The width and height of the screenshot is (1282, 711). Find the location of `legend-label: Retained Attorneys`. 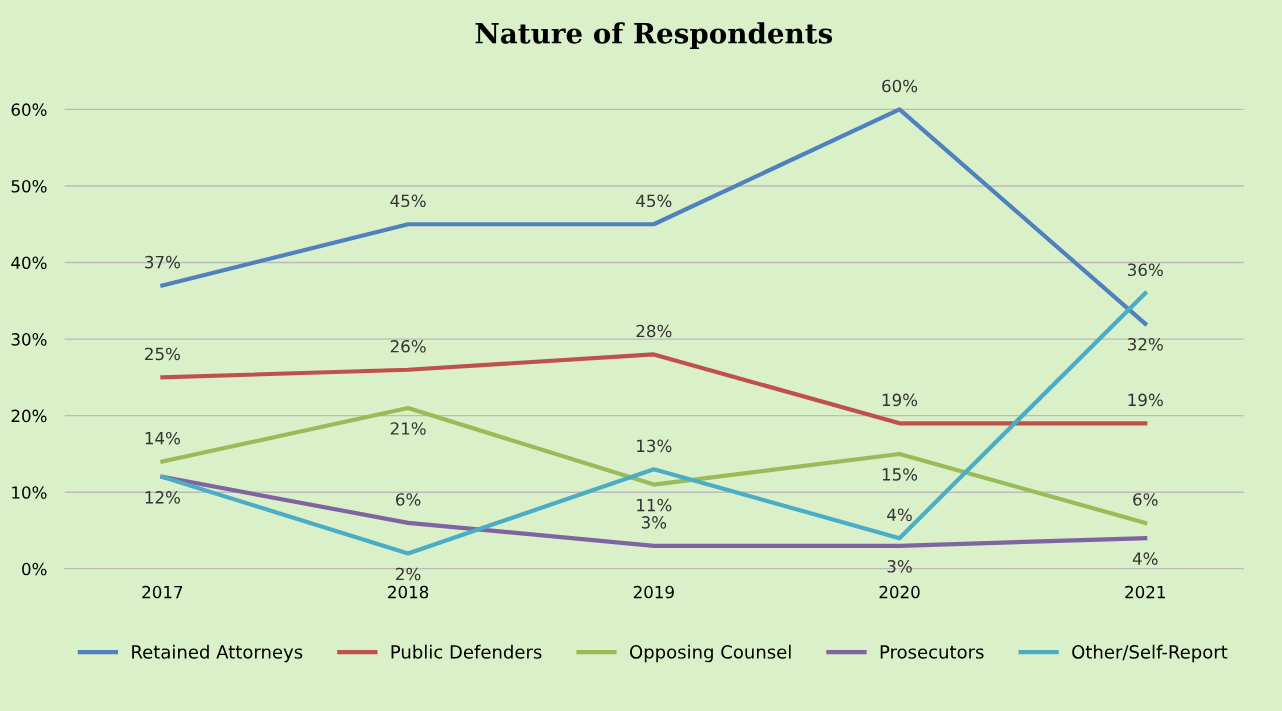

legend-label: Retained Attorneys is located at coordinates (217, 653).